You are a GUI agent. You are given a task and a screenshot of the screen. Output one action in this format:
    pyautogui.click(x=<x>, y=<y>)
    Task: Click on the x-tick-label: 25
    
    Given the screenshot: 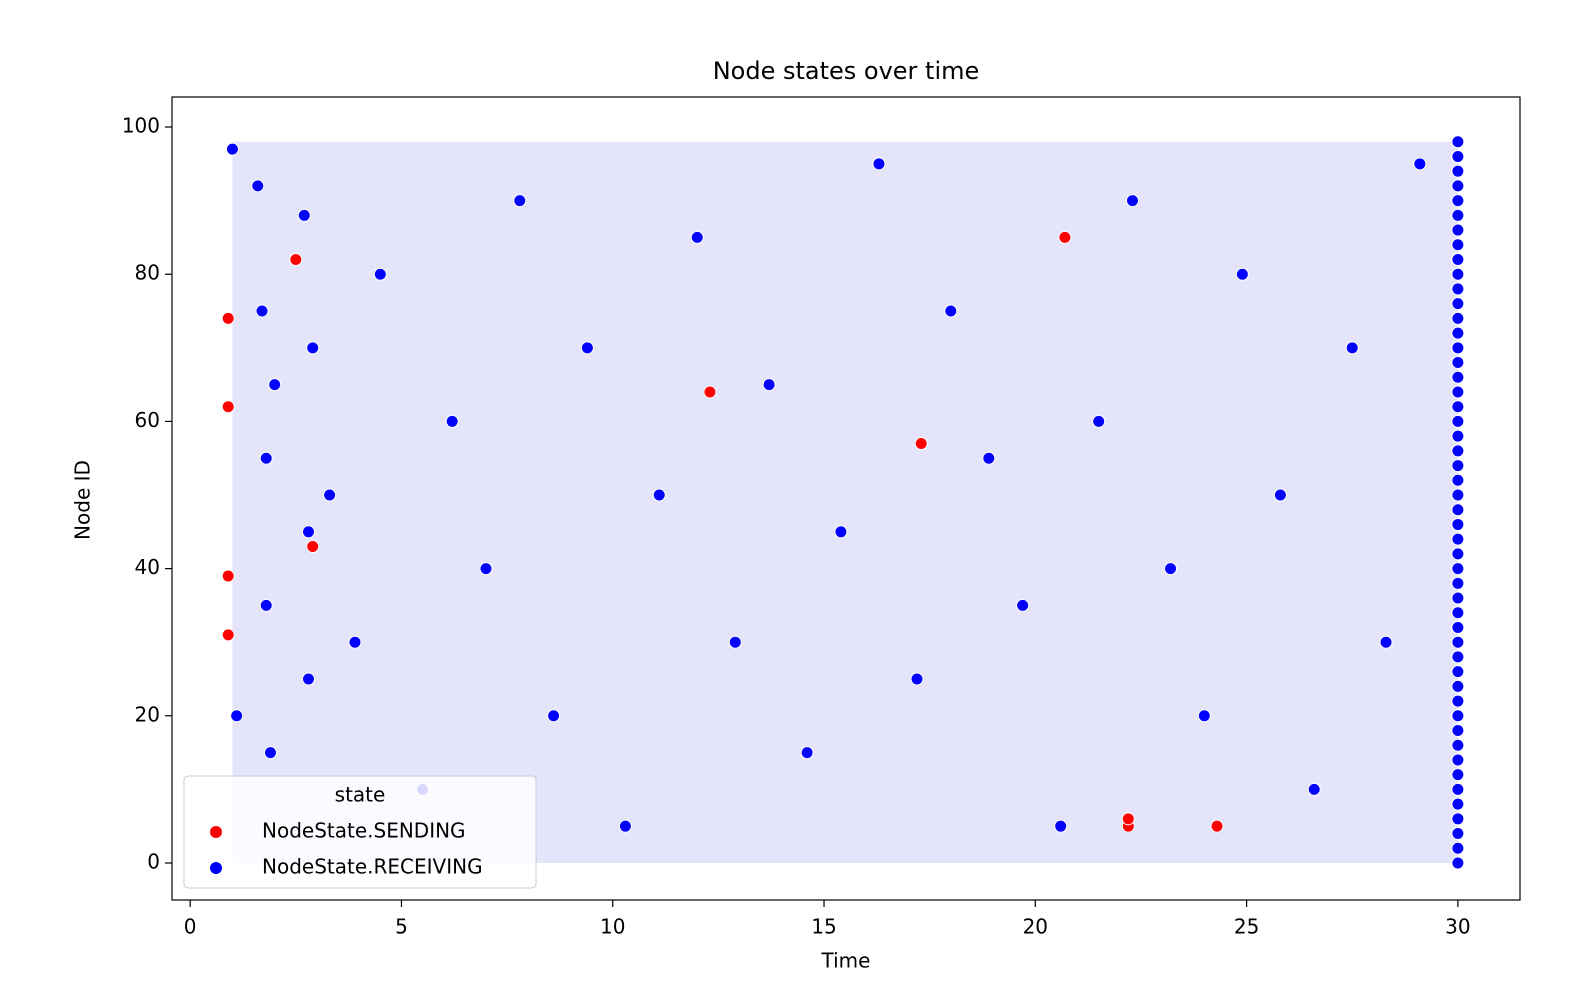 What is the action you would take?
    pyautogui.click(x=1246, y=927)
    